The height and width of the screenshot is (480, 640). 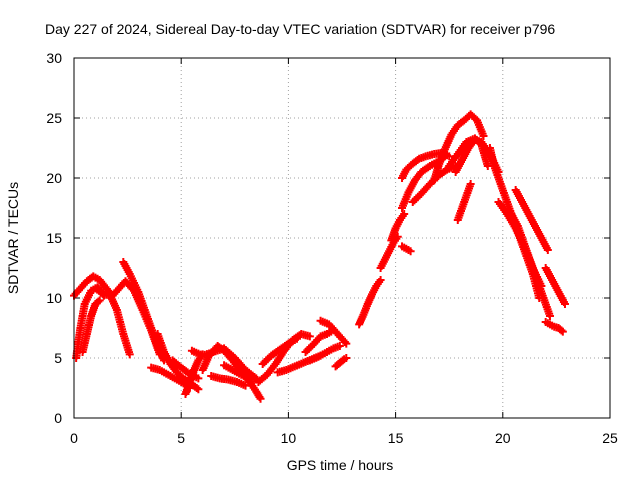 I want to click on x-tick-label: 5, so click(x=181, y=438).